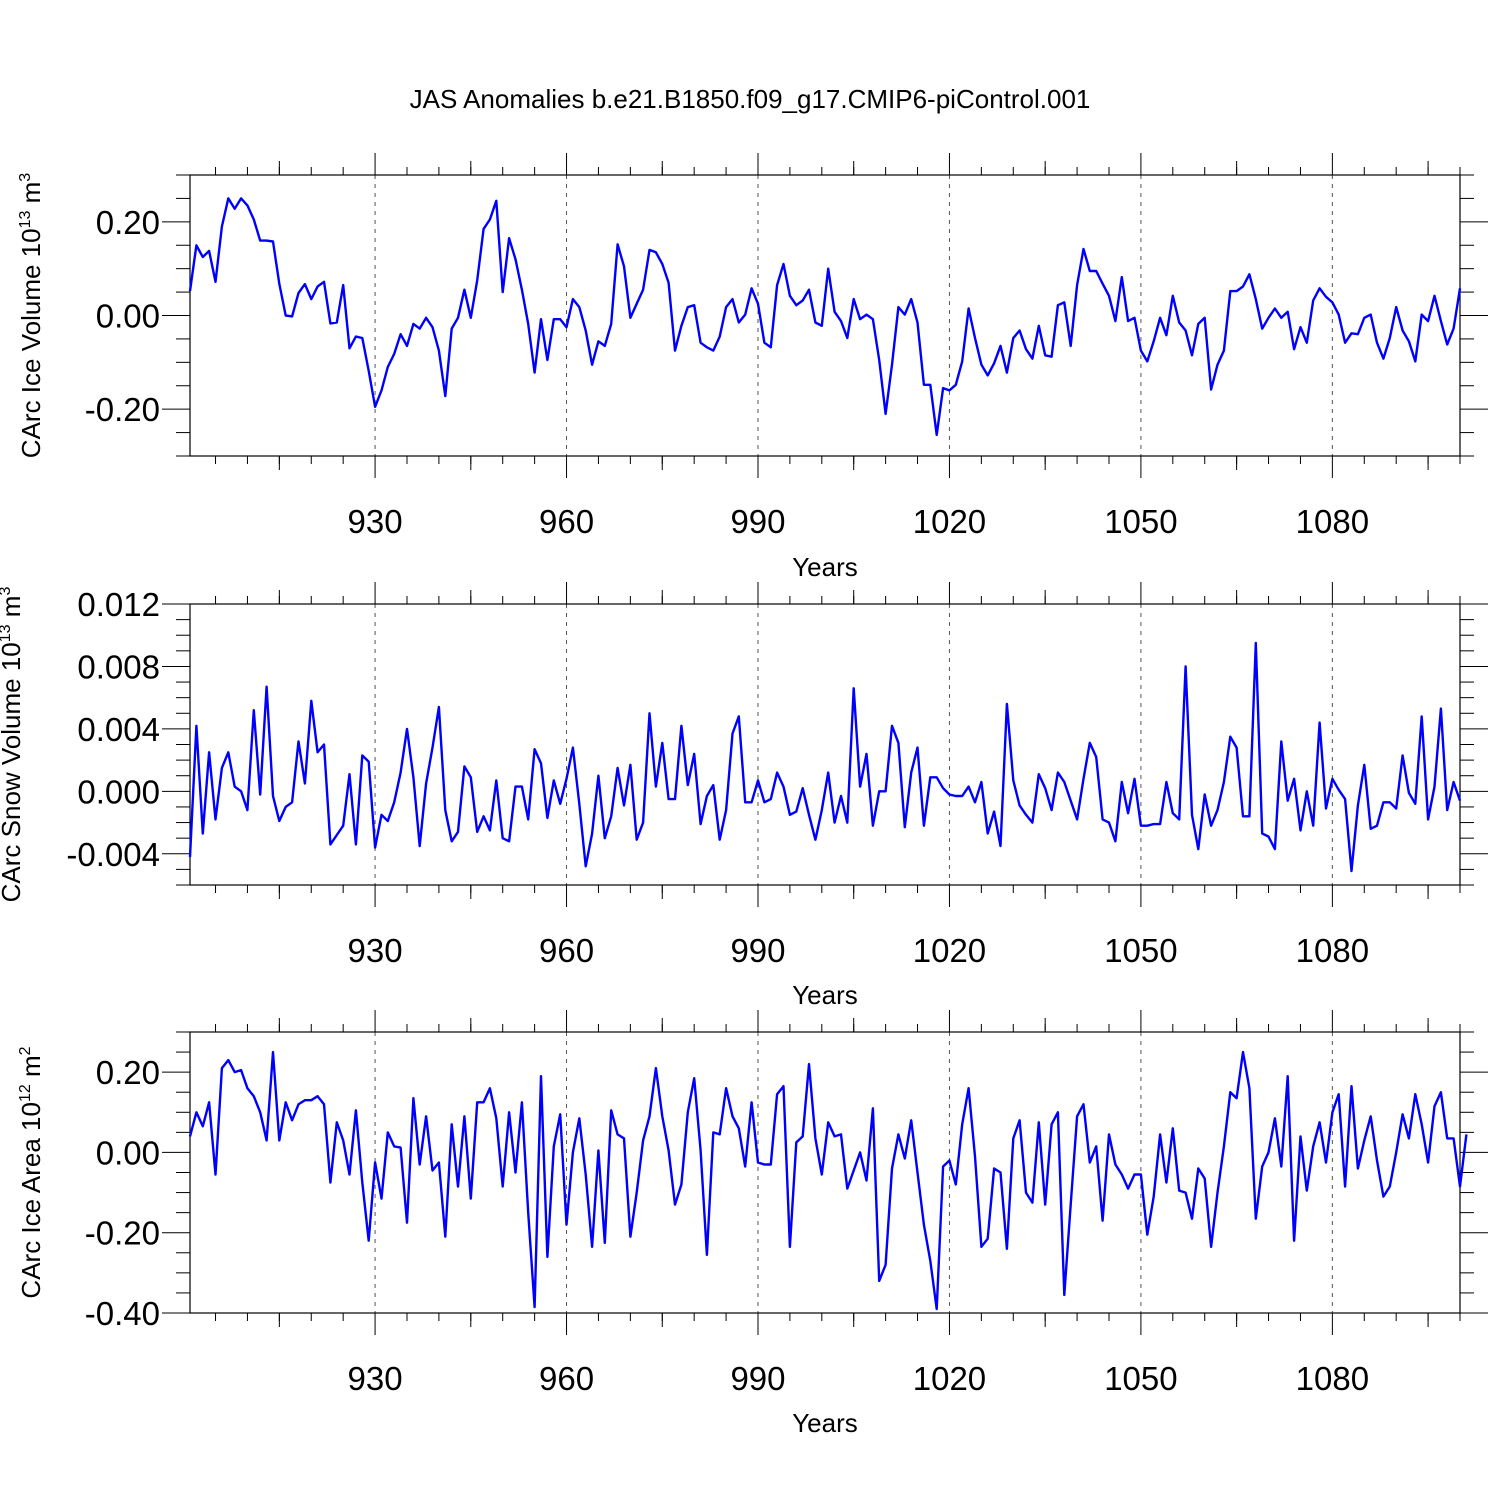 The height and width of the screenshot is (1500, 1500). Describe the element at coordinates (31, 1172) in the screenshot. I see `y-axis-label: CArc Ice Area 1012 m2` at that location.